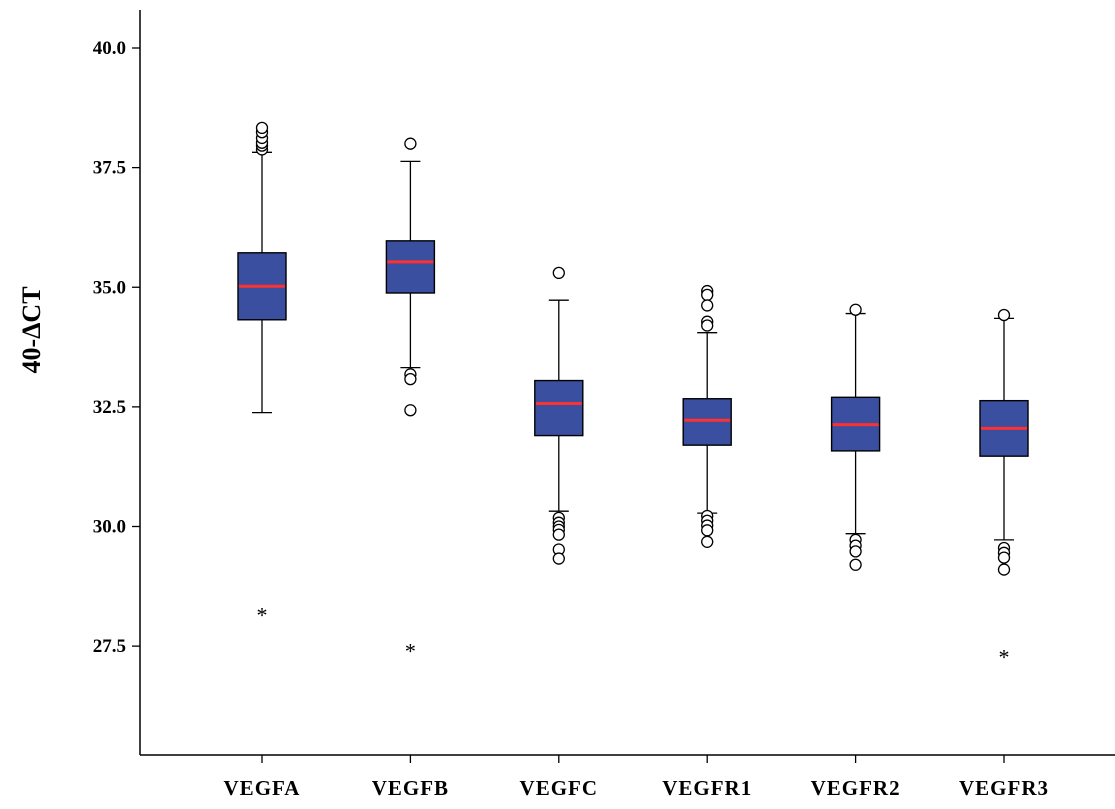 The height and width of the screenshot is (809, 1115). Describe the element at coordinates (1004, 488) in the screenshot. I see `box-group-vegfr3: *` at that location.